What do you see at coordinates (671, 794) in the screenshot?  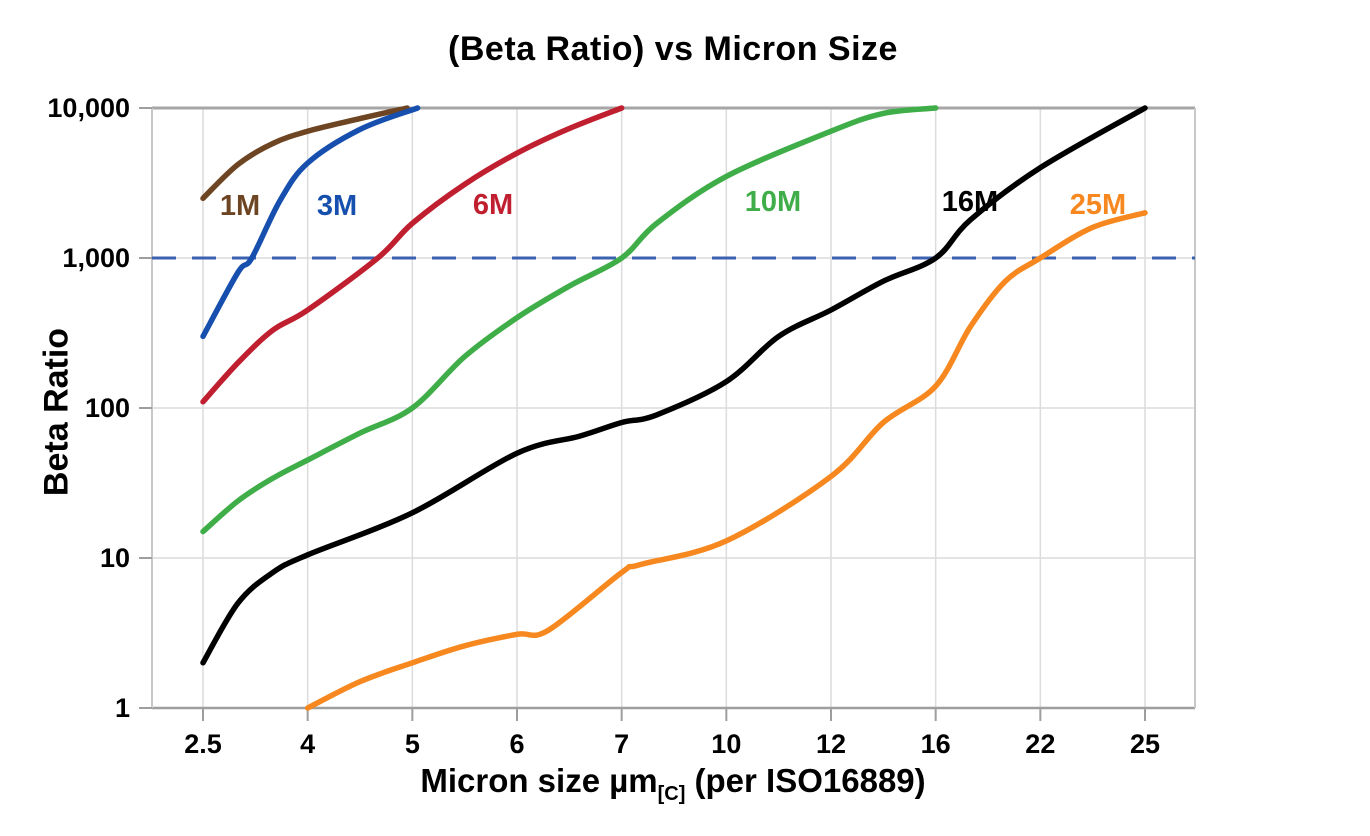 I see `x-axis-title-subscript: [C]` at bounding box center [671, 794].